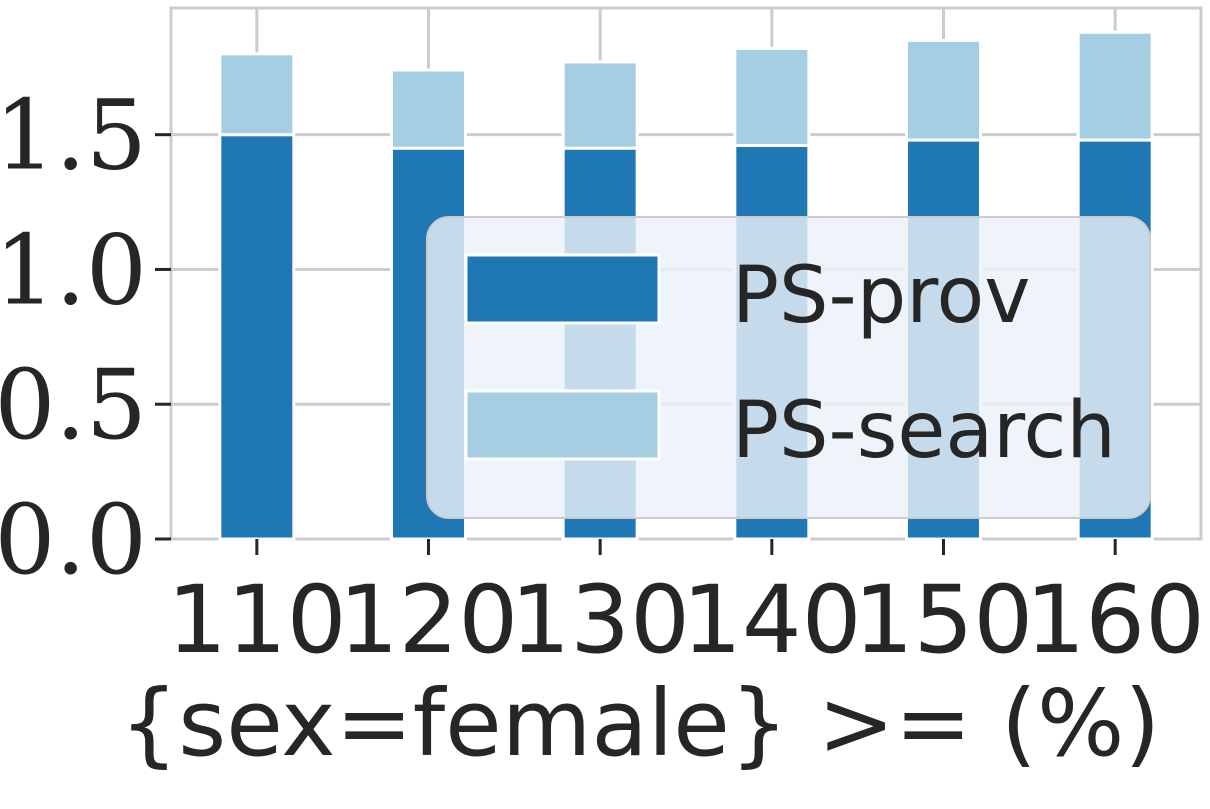  Describe the element at coordinates (73, 270) in the screenshot. I see `y-tick-label: 1.0` at that location.